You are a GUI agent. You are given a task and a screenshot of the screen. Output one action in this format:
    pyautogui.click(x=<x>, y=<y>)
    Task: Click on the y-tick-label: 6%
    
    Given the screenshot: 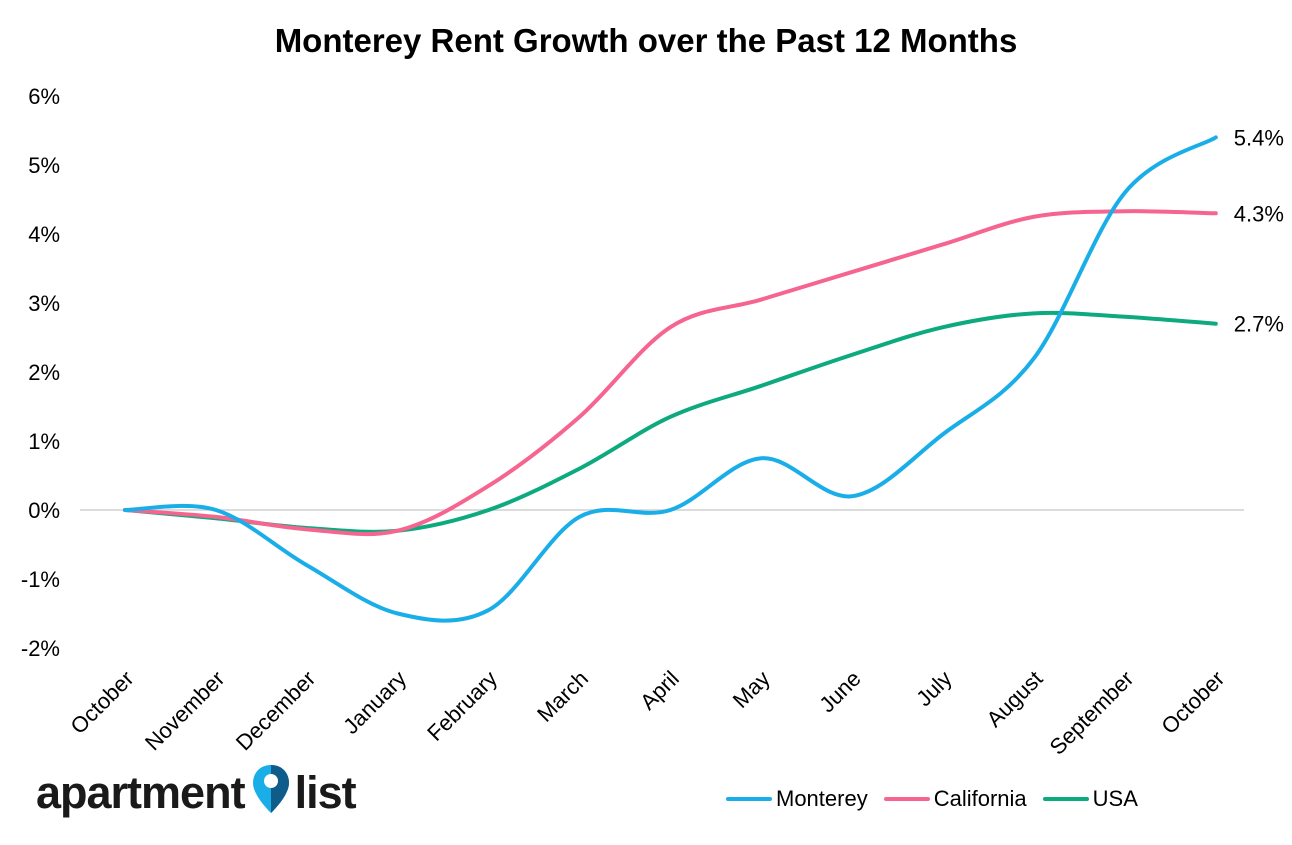 What is the action you would take?
    pyautogui.click(x=44, y=96)
    